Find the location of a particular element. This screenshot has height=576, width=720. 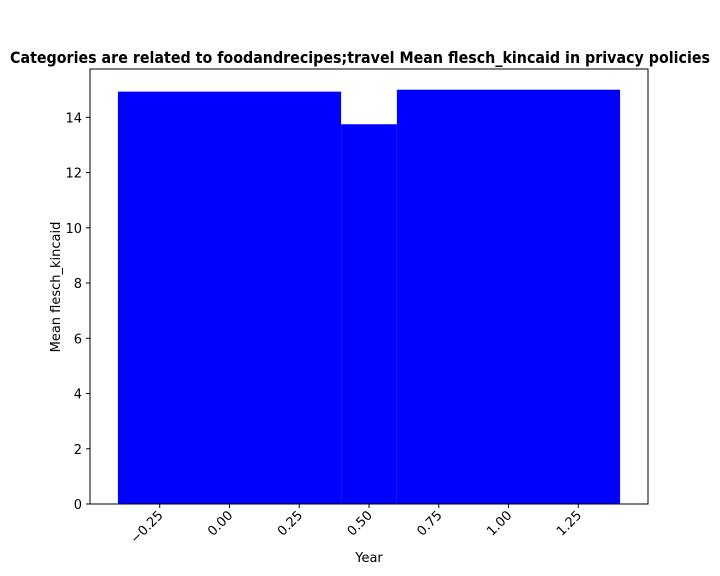

x-tick-label-3: 0.50 is located at coordinates (360, 523).